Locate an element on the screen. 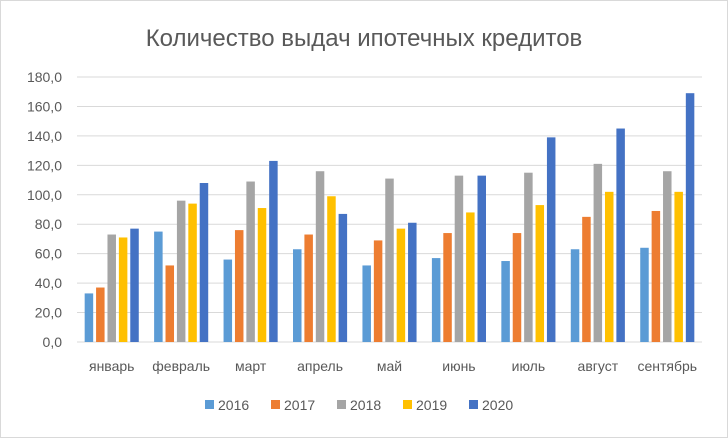 The width and height of the screenshot is (728, 438). bar-2016-август is located at coordinates (575, 295).